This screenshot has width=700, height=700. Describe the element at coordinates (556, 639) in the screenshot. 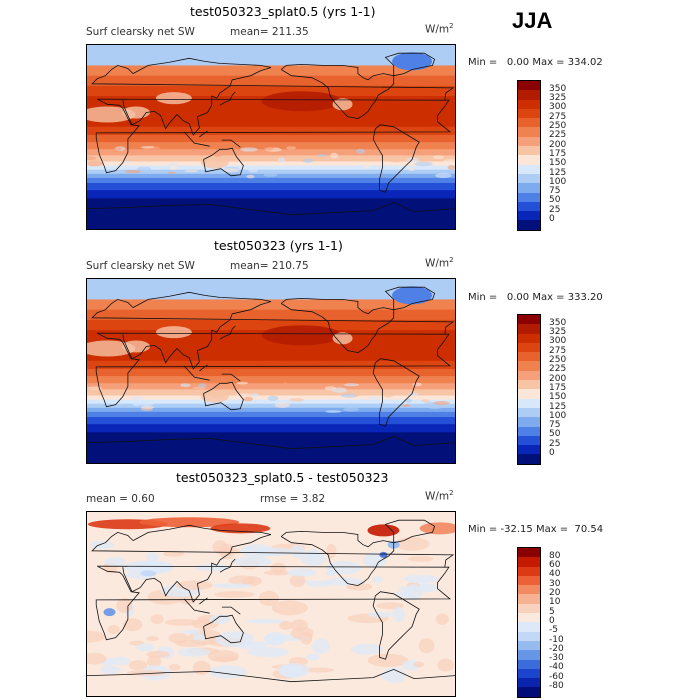

I see `colorbar-tick-label: -10` at that location.